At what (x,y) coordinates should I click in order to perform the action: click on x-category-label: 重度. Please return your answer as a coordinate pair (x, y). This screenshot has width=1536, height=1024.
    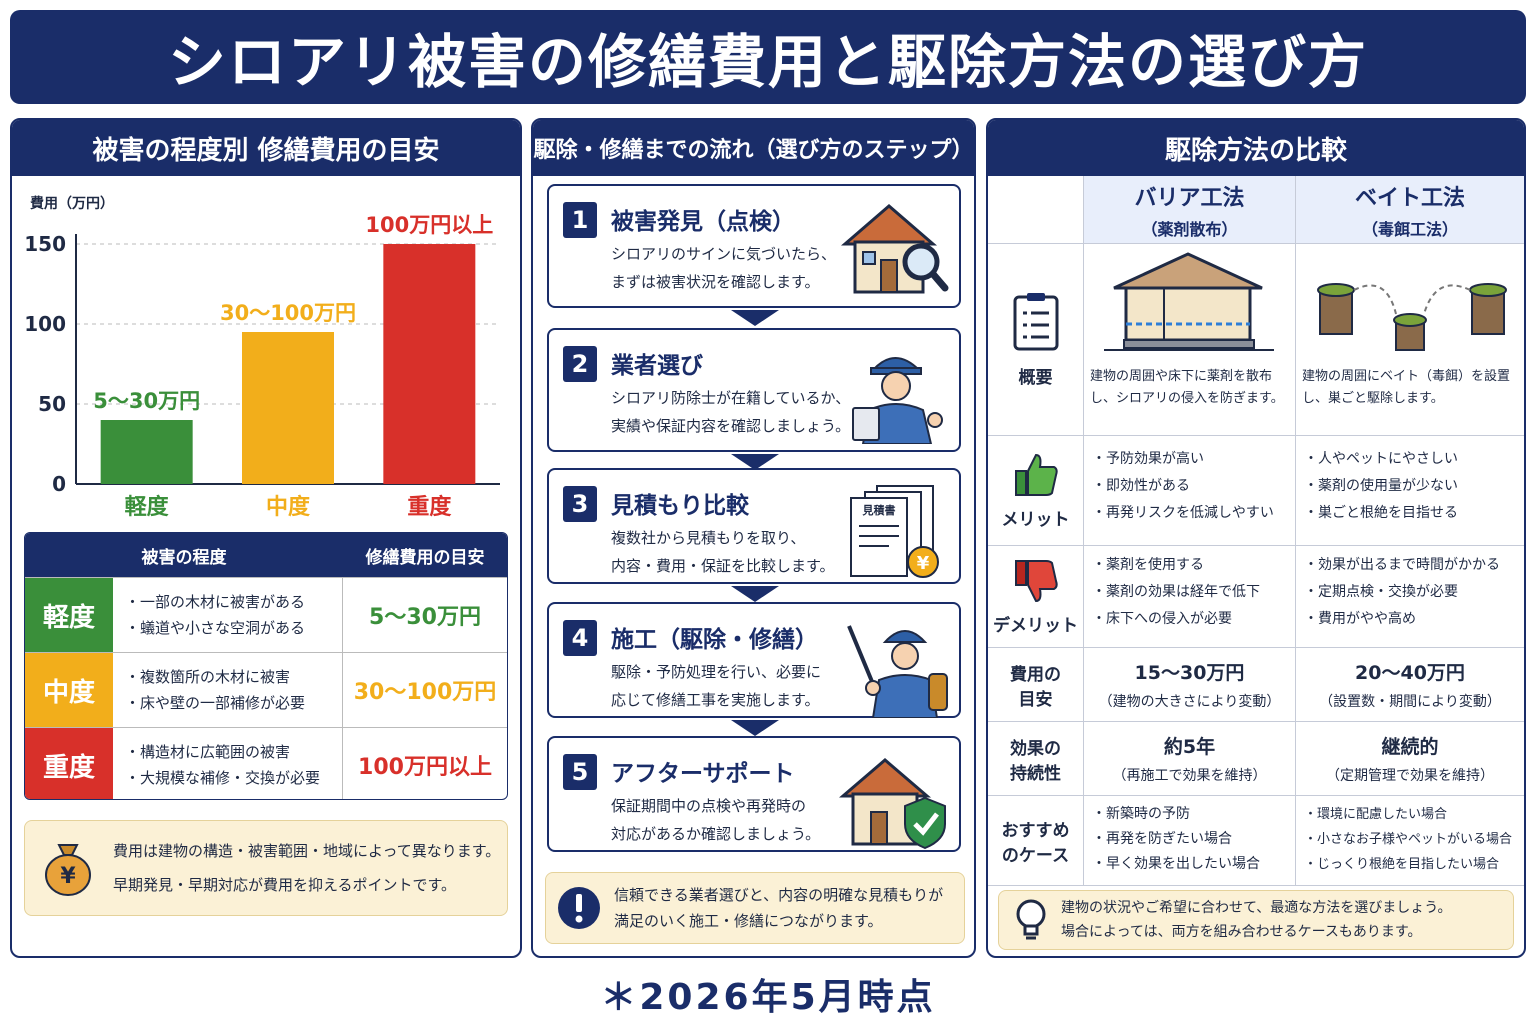
    Looking at the image, I should click on (429, 506).